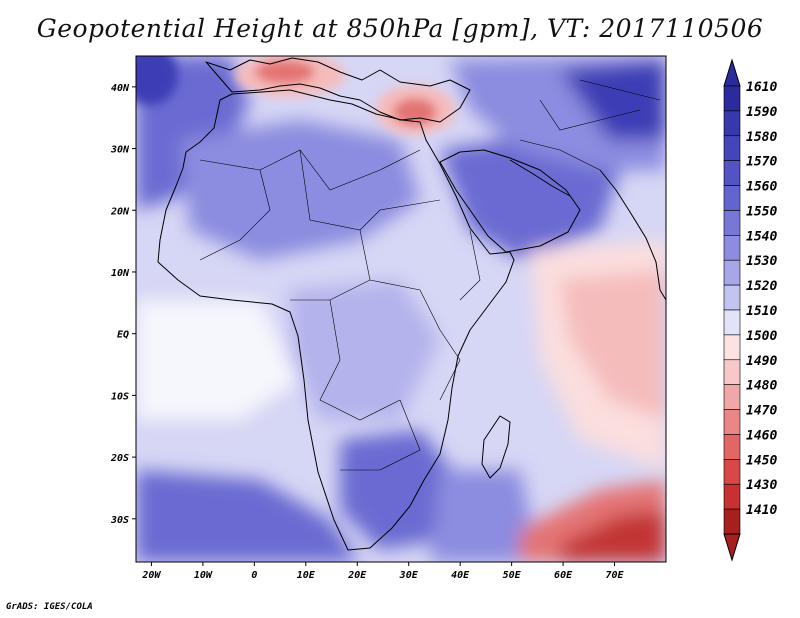  I want to click on colorbar-label: 1540, so click(761, 236).